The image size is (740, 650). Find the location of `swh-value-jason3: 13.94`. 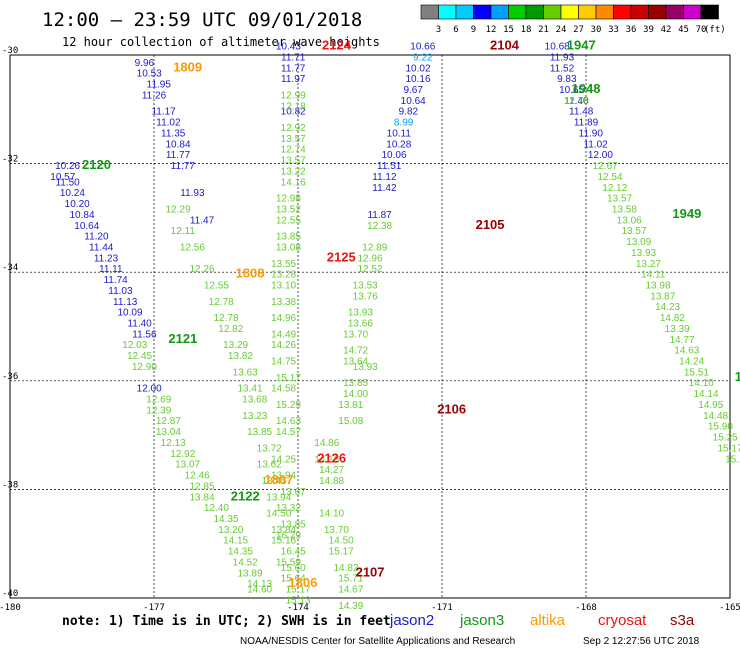

swh-value-jason3: 13.94 is located at coordinates (278, 497).